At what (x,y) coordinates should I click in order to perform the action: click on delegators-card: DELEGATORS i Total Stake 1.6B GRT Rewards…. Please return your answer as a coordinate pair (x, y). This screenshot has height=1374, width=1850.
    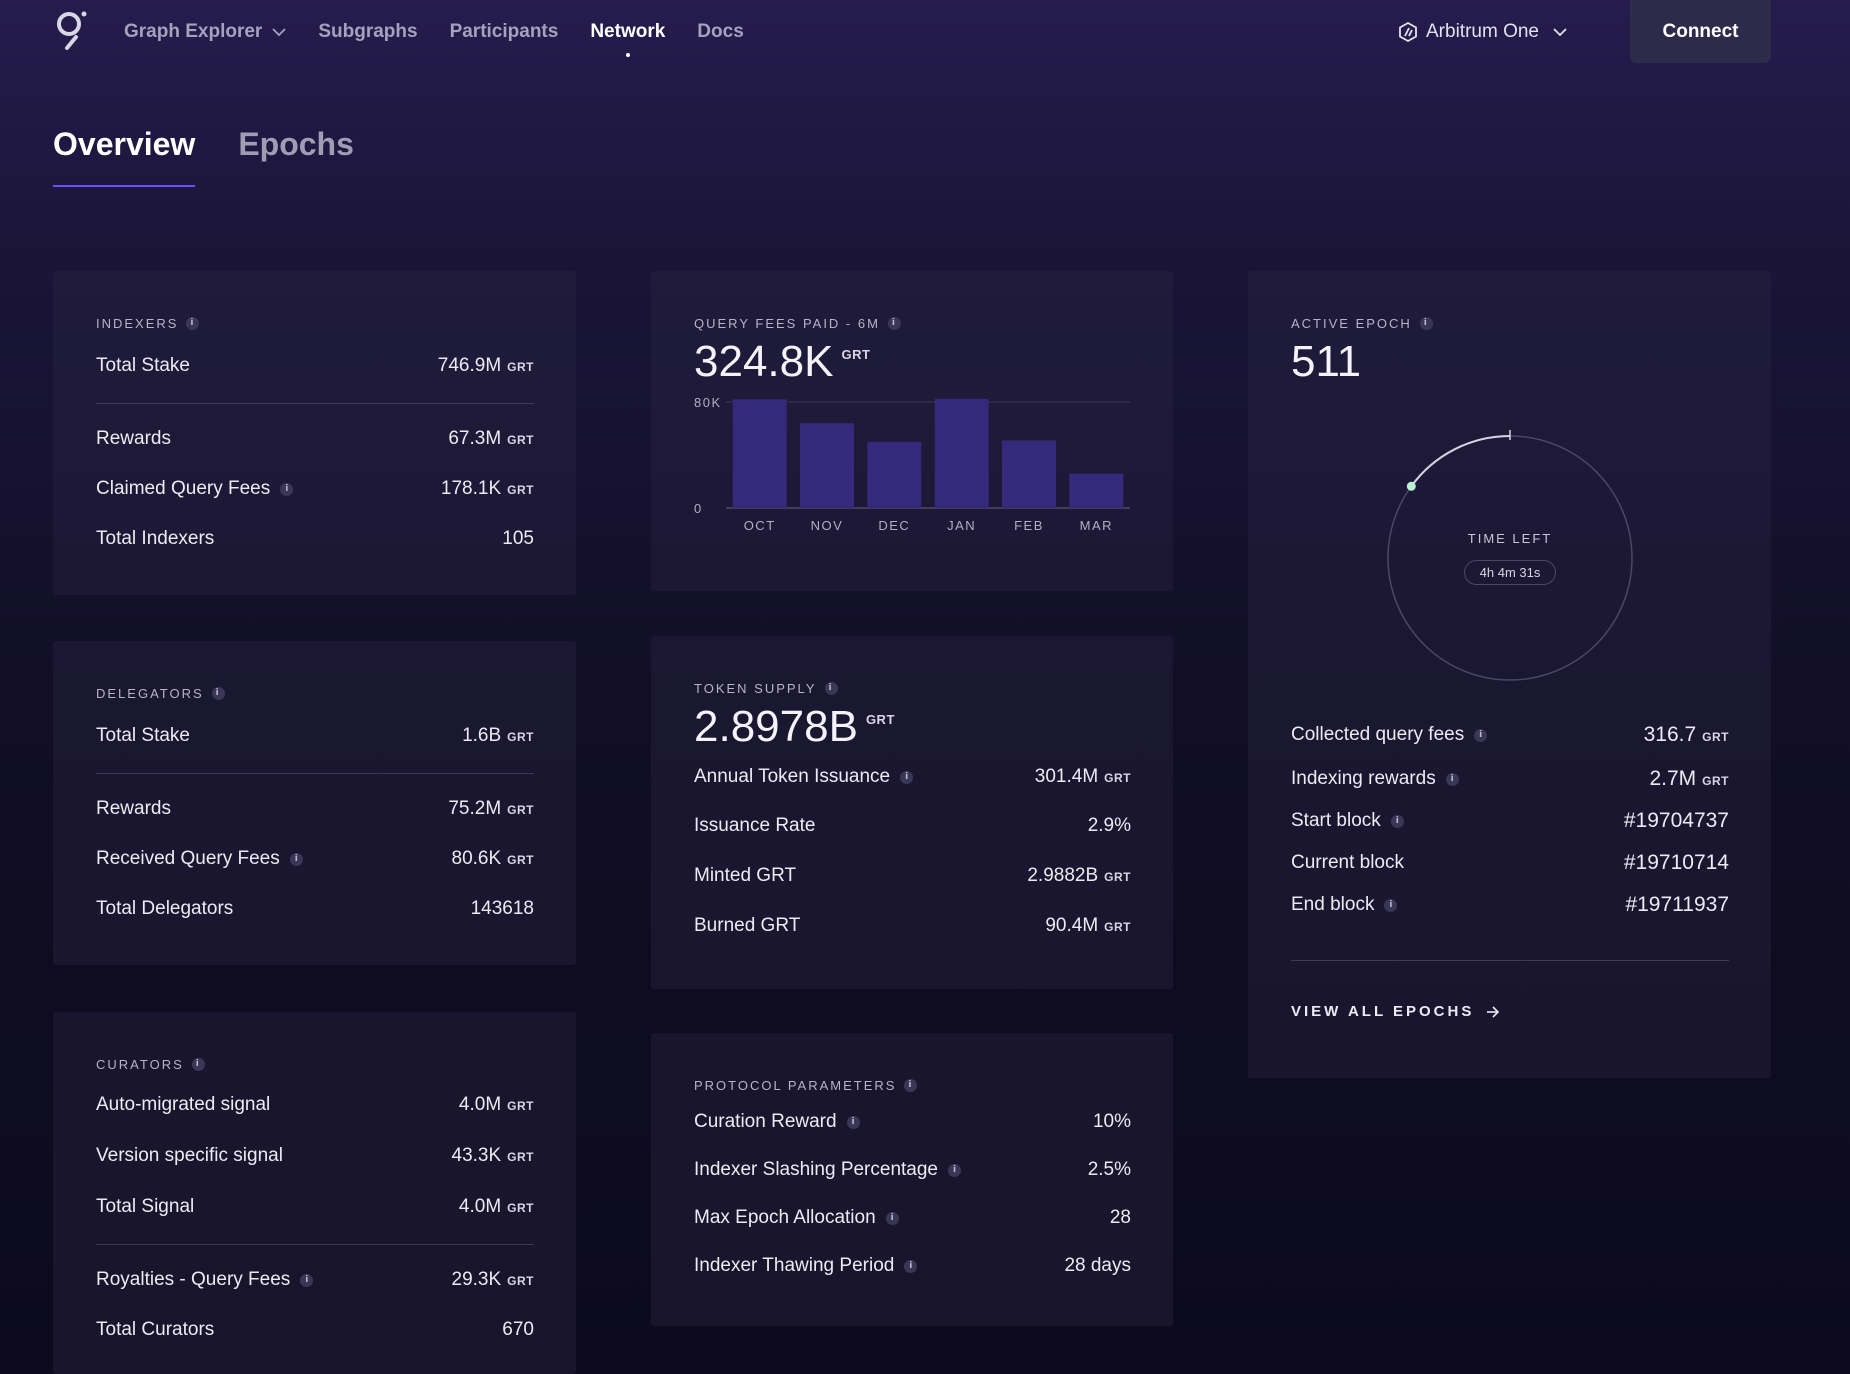
    Looking at the image, I should click on (314, 803).